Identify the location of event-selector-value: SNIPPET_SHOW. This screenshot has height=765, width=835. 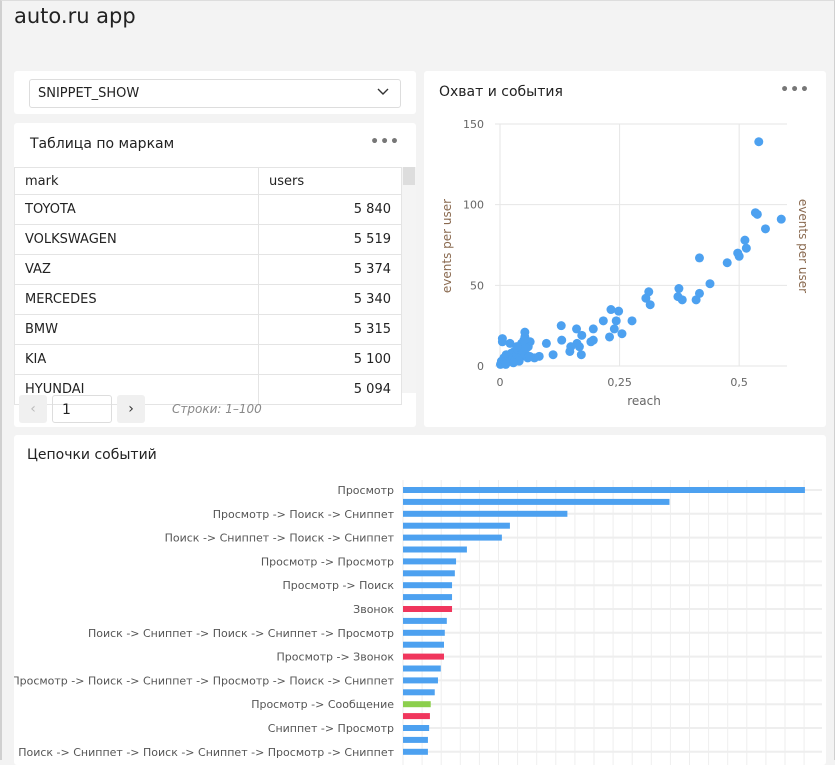
(89, 93).